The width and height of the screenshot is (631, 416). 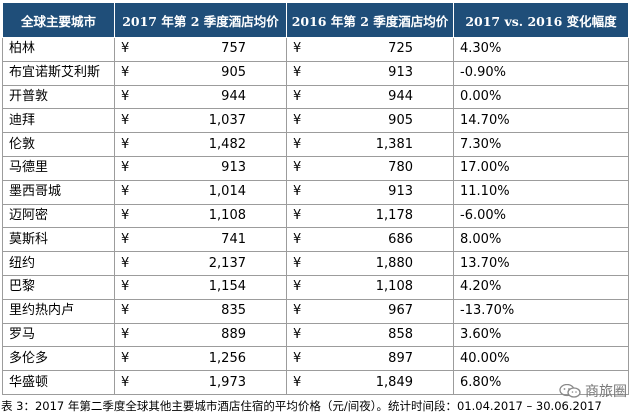 I want to click on price-2016-cell: ¥1,880, so click(x=370, y=263).